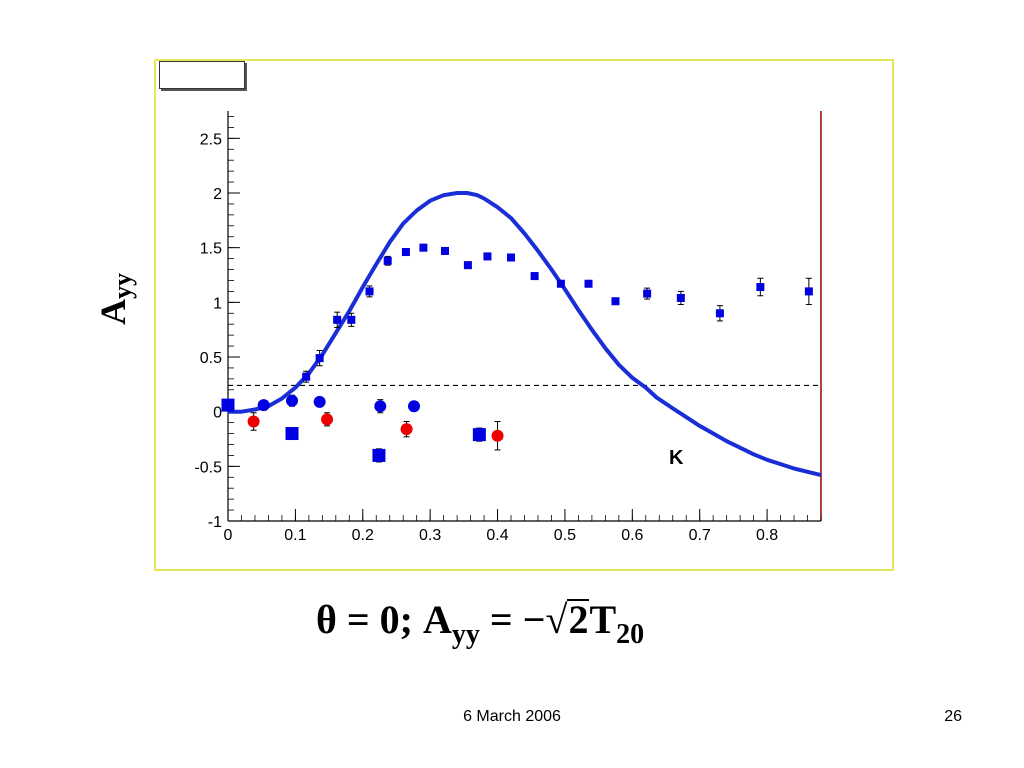  What do you see at coordinates (215, 522) in the screenshot?
I see `y-tick-label: -1` at bounding box center [215, 522].